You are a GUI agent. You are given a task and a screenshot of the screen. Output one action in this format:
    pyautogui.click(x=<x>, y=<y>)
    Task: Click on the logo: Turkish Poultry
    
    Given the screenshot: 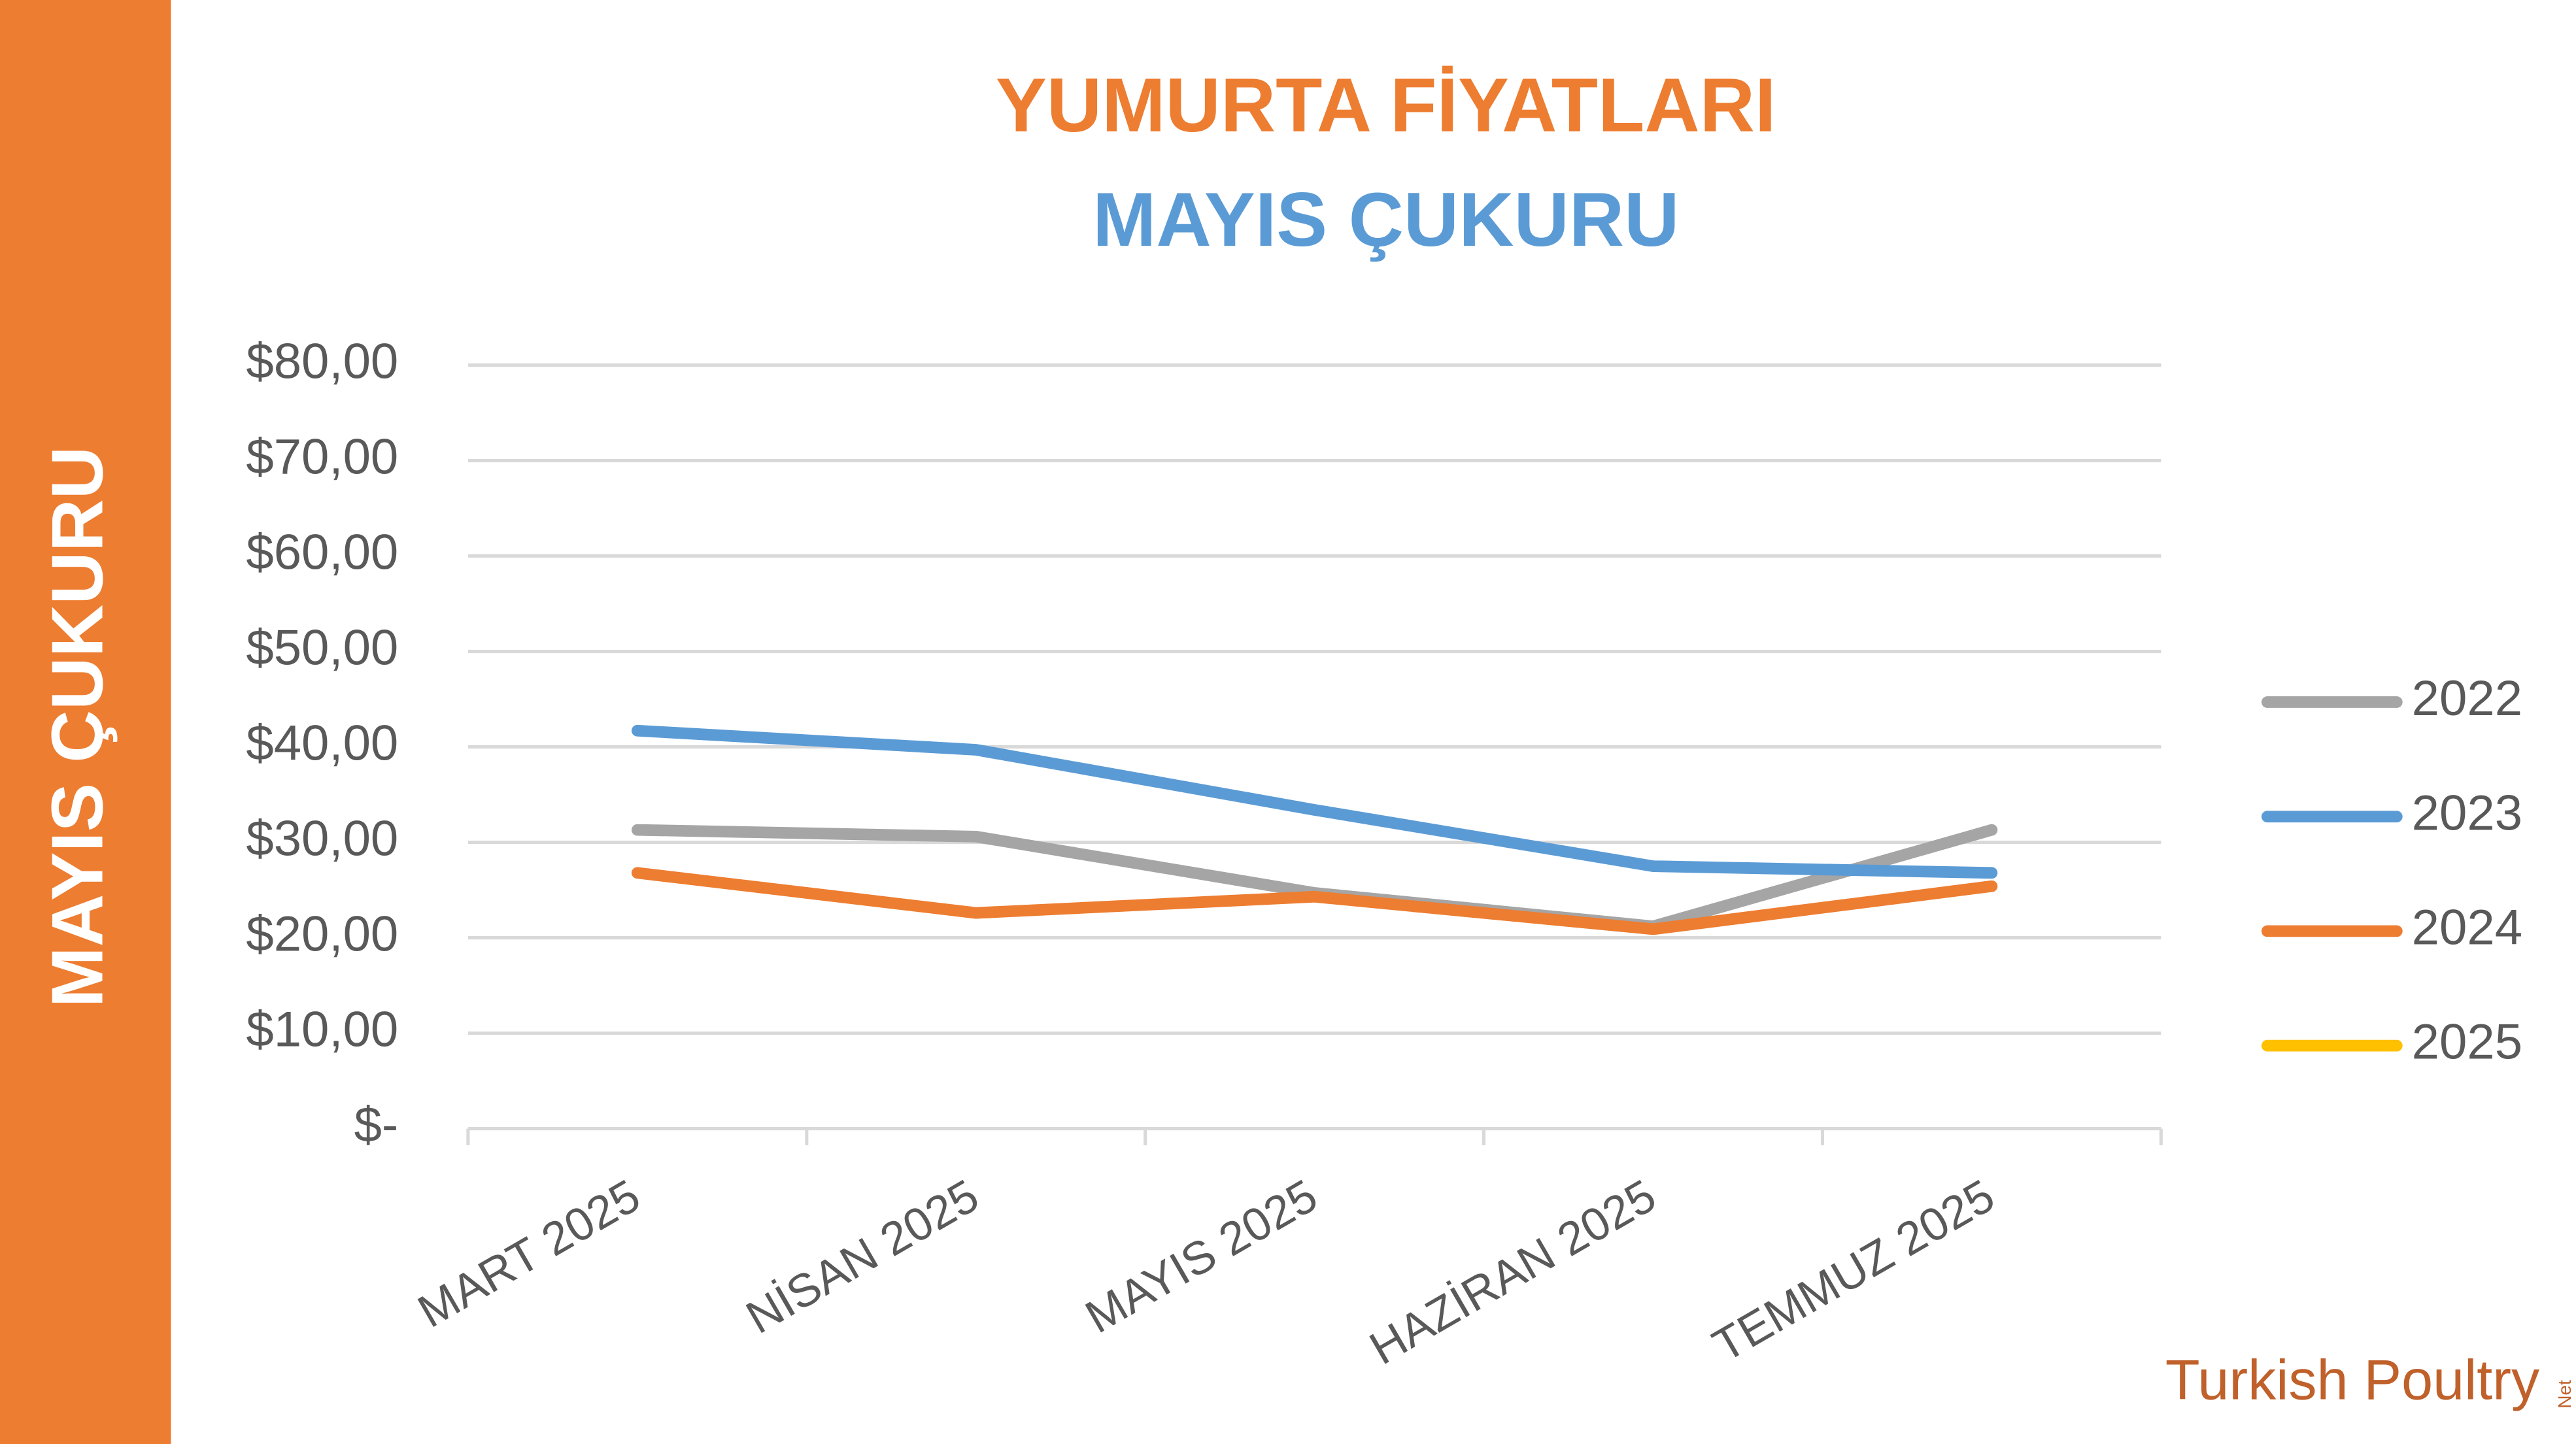 What is the action you would take?
    pyautogui.click(x=2352, y=1380)
    